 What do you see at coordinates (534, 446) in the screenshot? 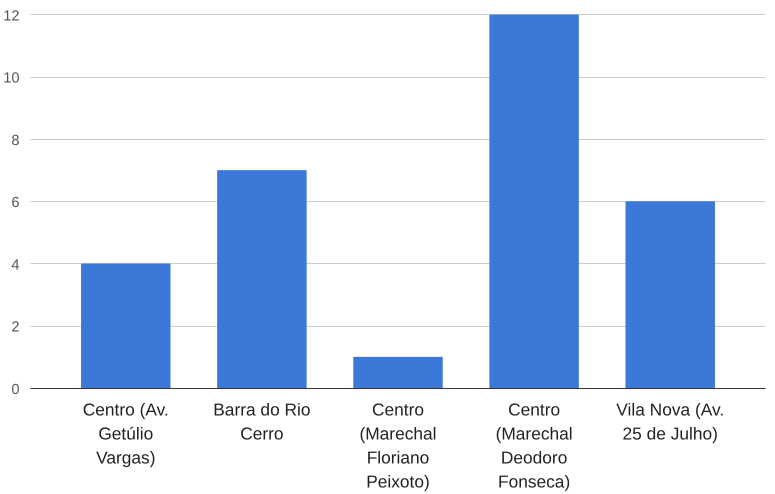
I see `x-tick-label: Centro (Marechal Deodoro Fonseca)` at bounding box center [534, 446].